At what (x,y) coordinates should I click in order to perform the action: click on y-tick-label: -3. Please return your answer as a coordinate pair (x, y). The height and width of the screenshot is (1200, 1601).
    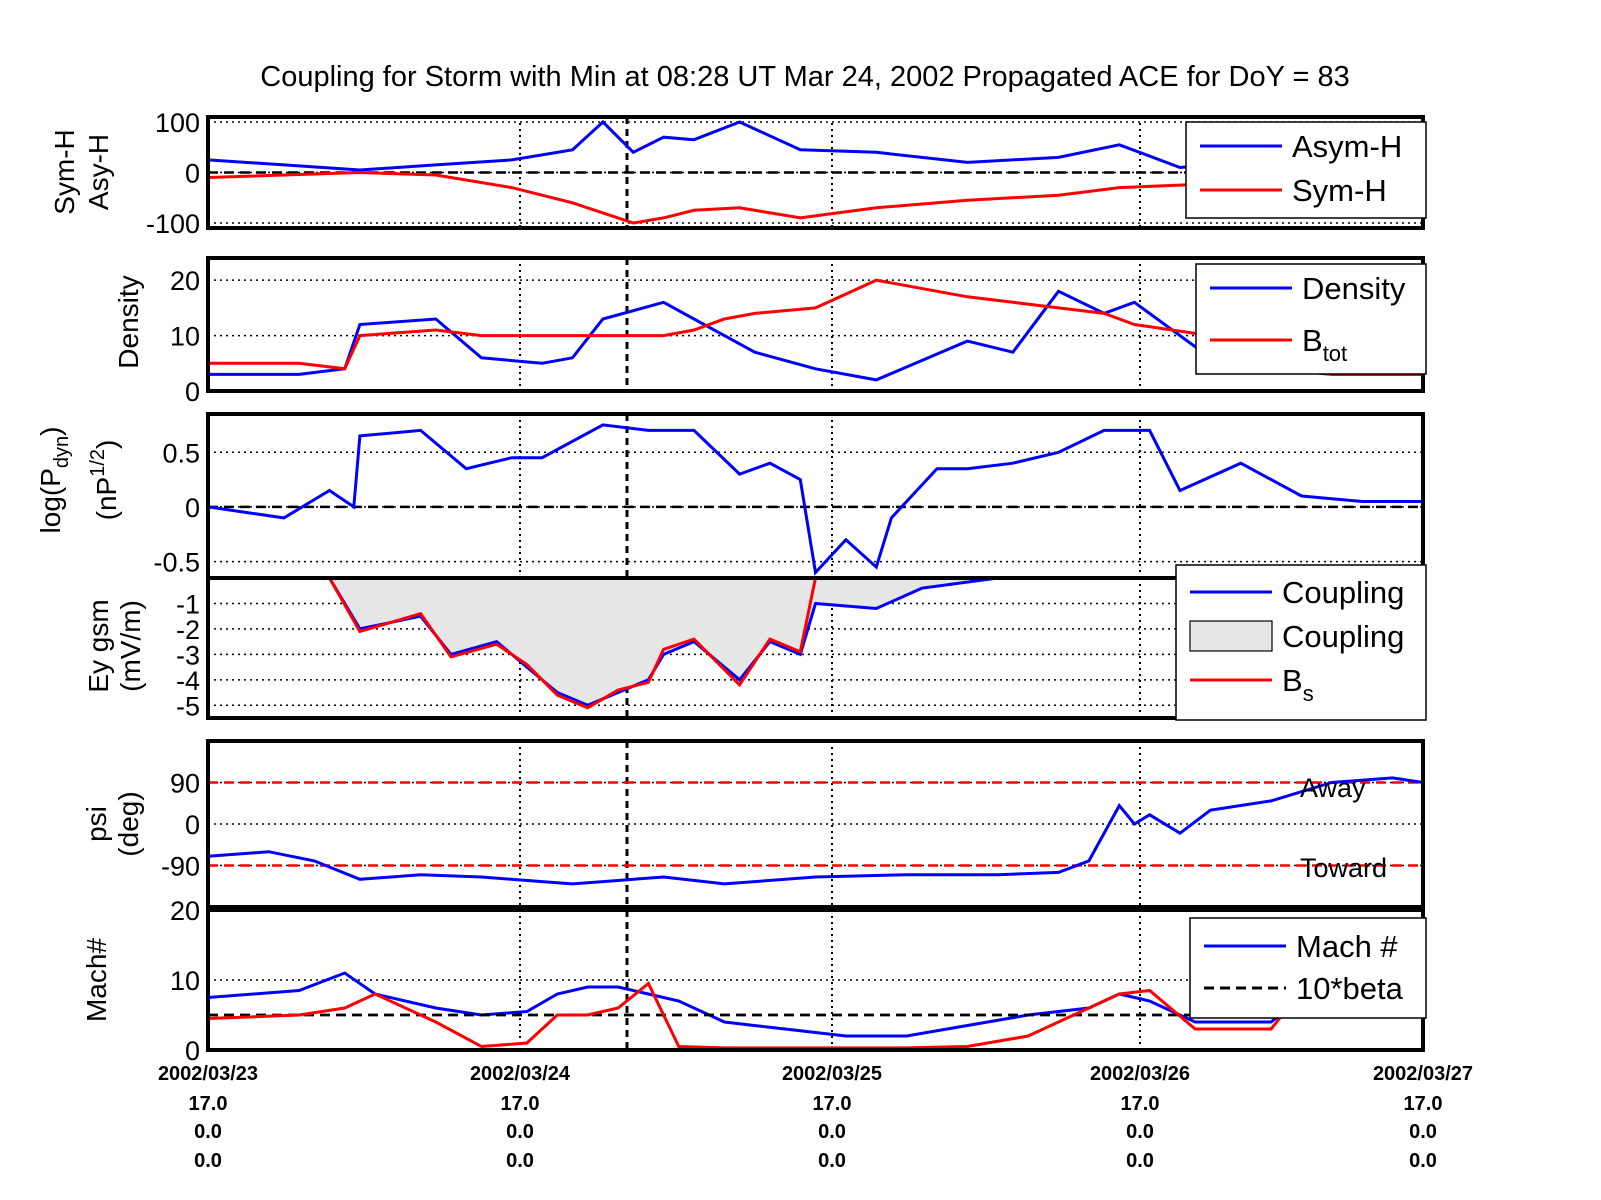
    Looking at the image, I should click on (188, 655).